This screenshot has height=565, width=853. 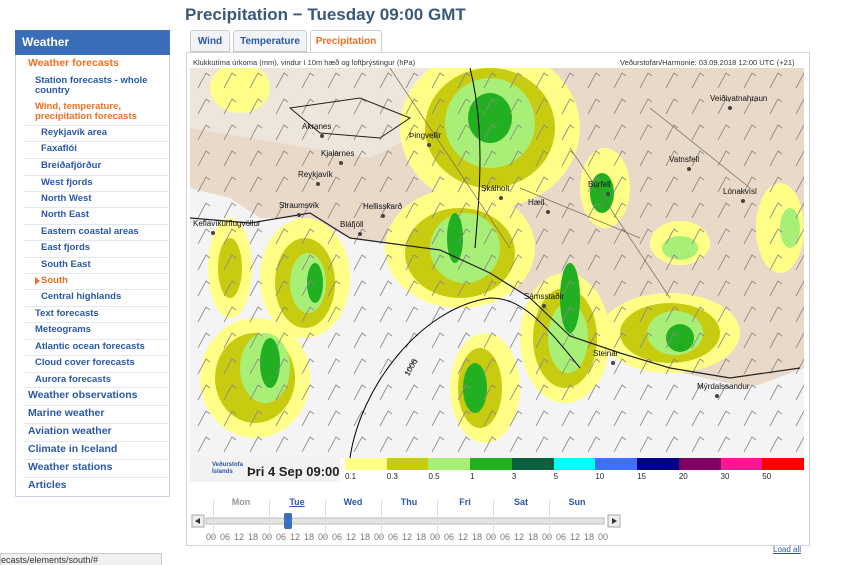 What do you see at coordinates (81, 296) in the screenshot?
I see `sidebar-link: Central highlands` at bounding box center [81, 296].